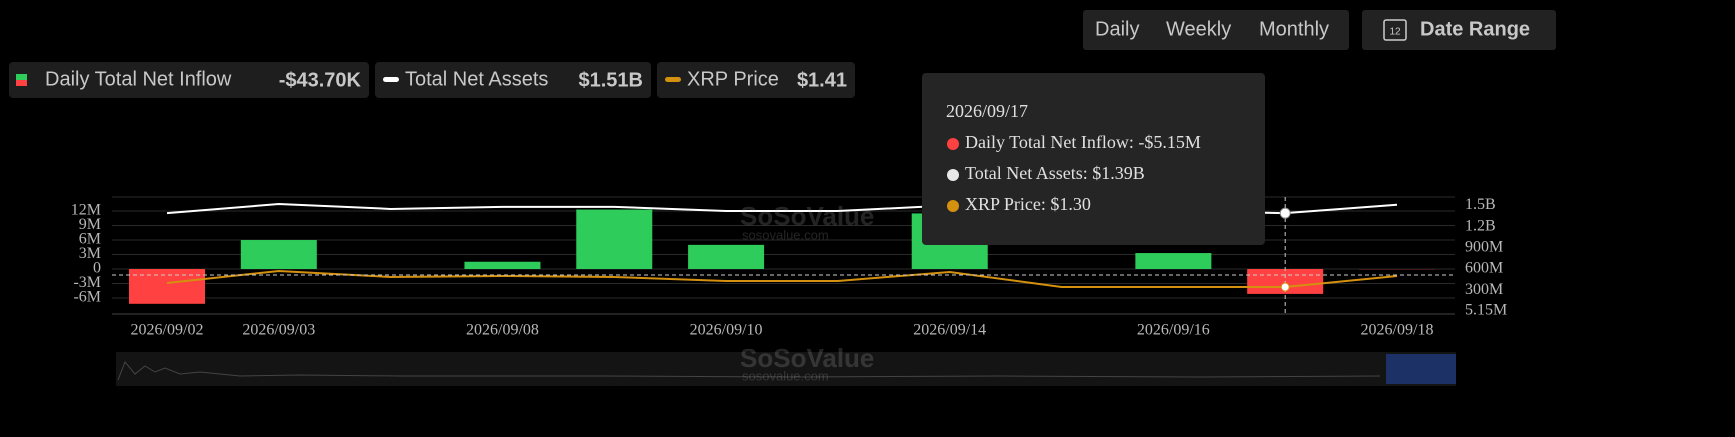 This screenshot has width=1735, height=437. What do you see at coordinates (1484, 268) in the screenshot?
I see `y2-tick-label: 600M` at bounding box center [1484, 268].